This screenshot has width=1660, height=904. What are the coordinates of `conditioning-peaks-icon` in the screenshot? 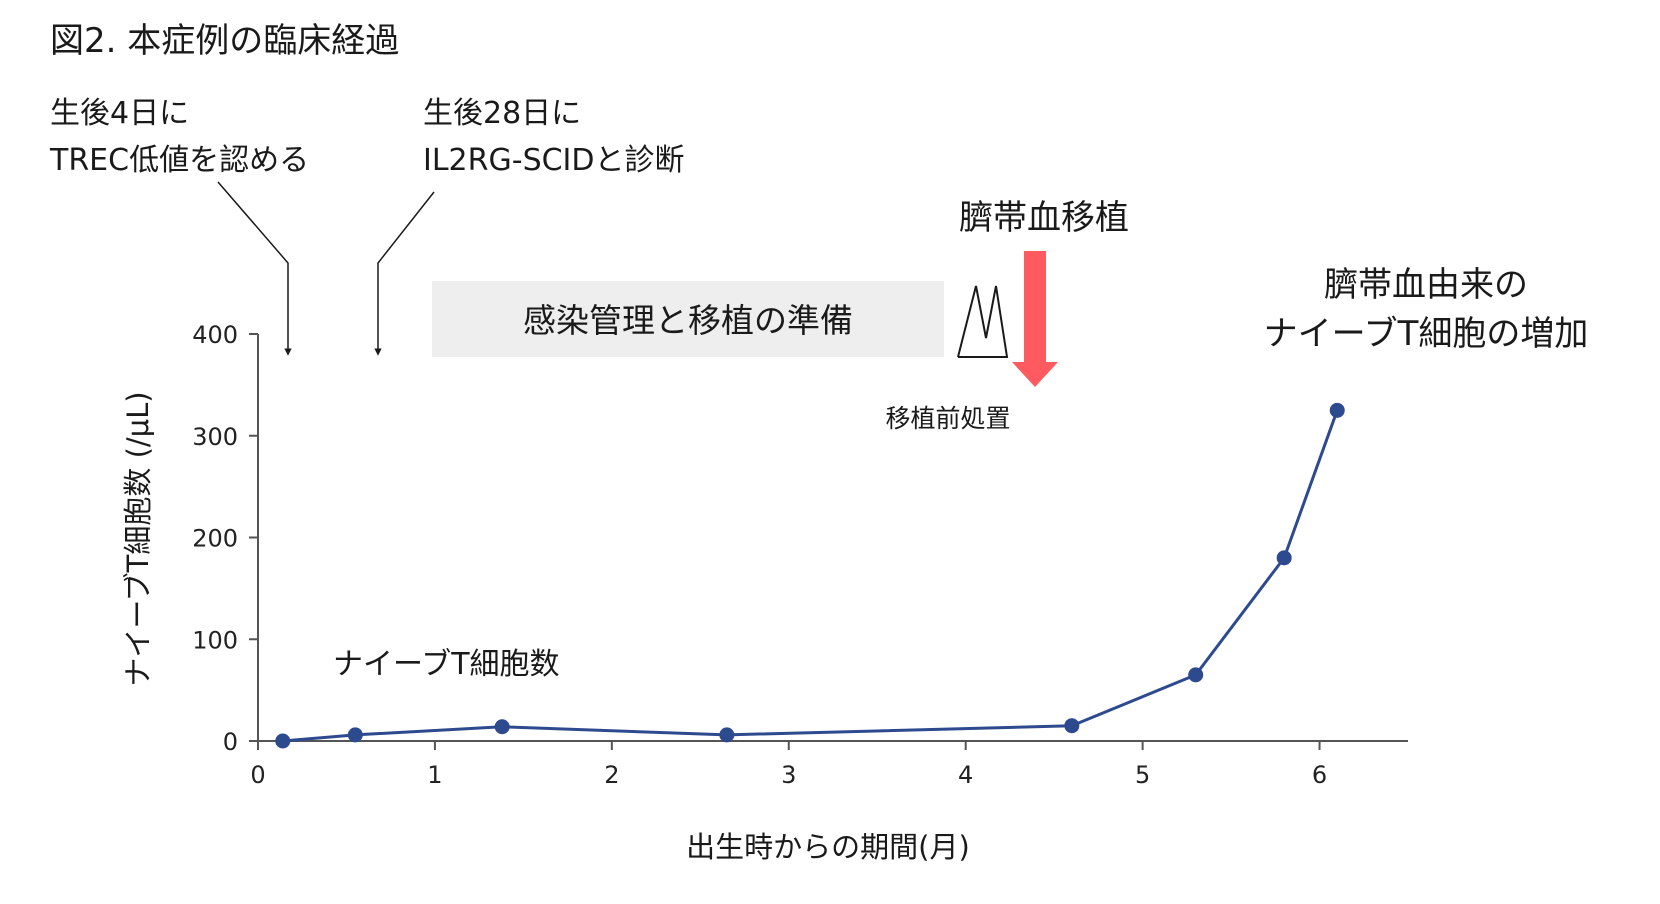 It's located at (983, 321).